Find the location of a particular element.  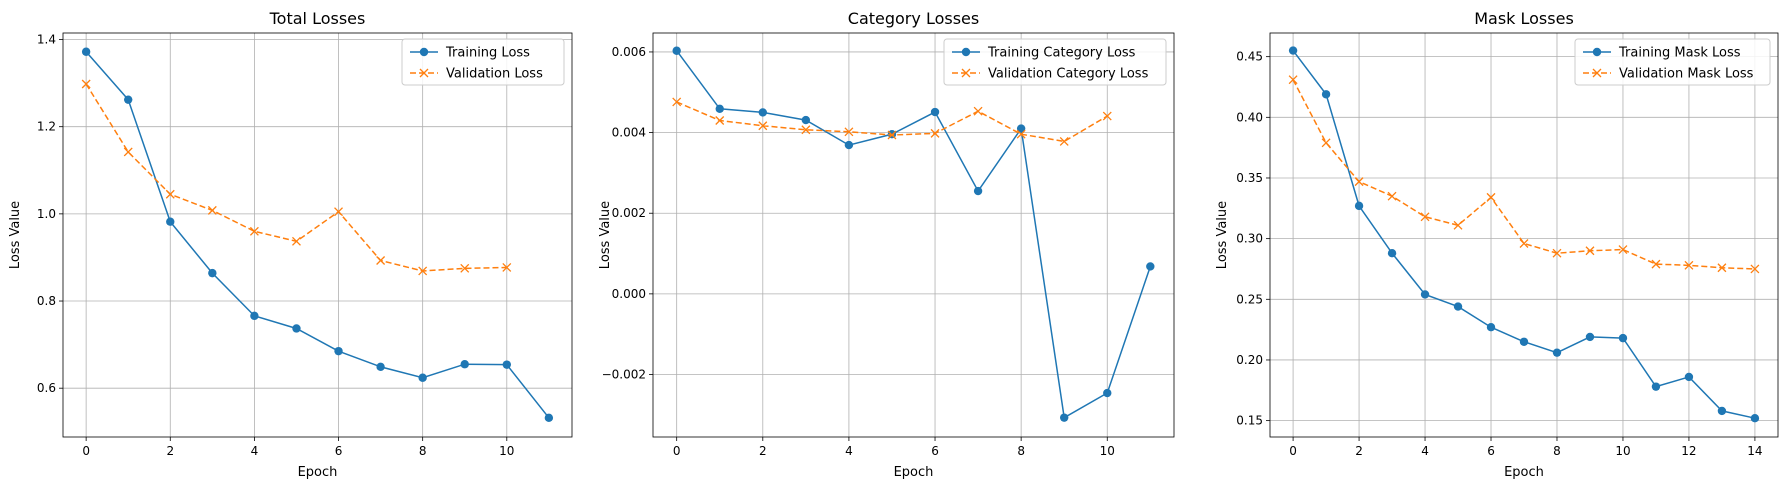

y-tick-label: 0.004 is located at coordinates (629, 133).